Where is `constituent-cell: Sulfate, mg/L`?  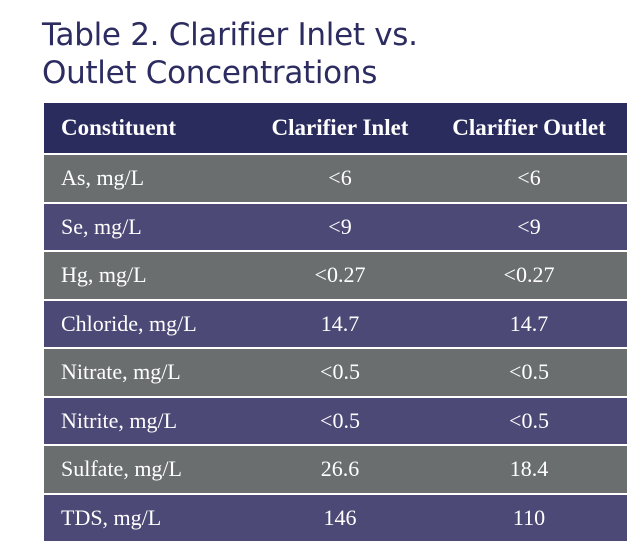 constituent-cell: Sulfate, mg/L is located at coordinates (146, 470).